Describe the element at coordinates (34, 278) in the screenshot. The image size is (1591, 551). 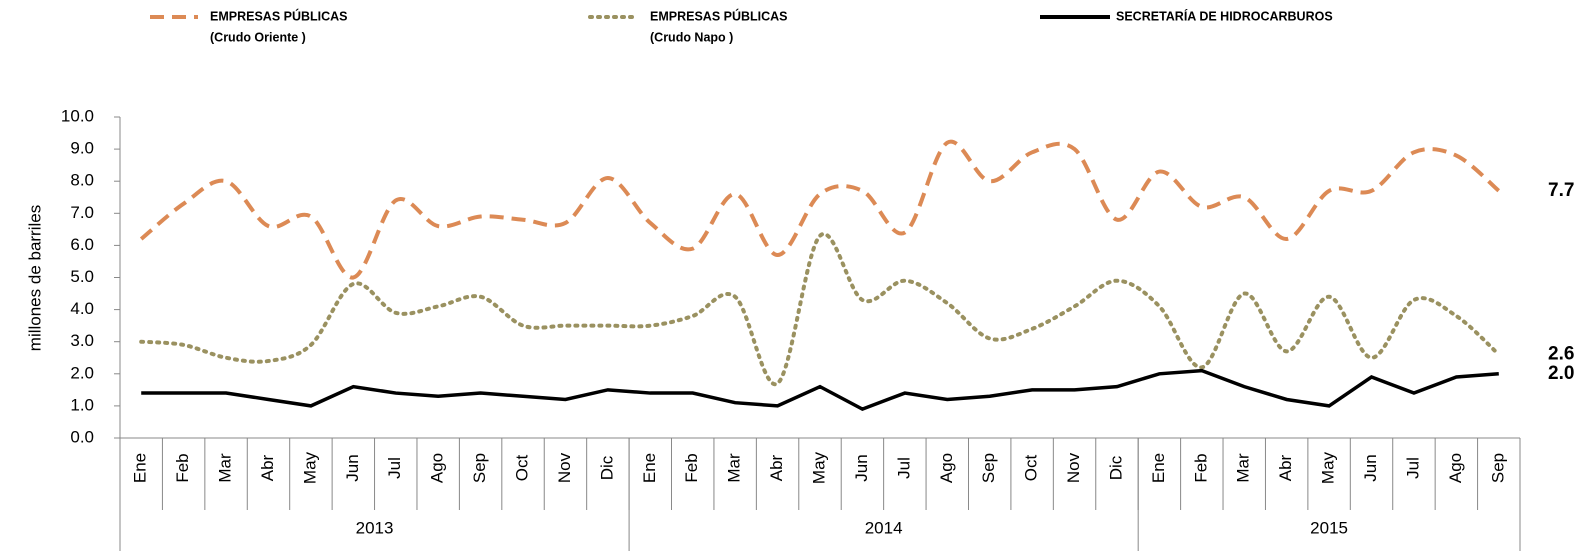
I see `y-axis-label: millones de barriles` at that location.